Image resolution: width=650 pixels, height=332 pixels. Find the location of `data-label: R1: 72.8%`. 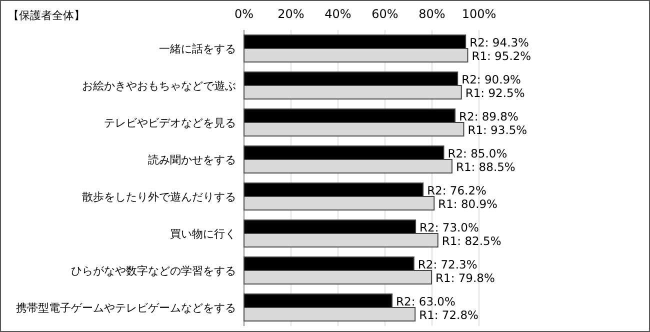

data-label: R1: 72.8% is located at coordinates (449, 315).